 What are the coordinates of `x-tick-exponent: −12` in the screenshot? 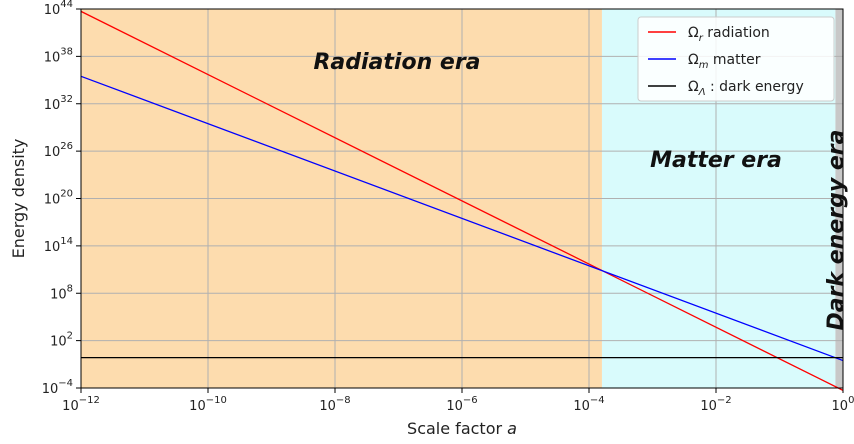 It's located at (89, 400).